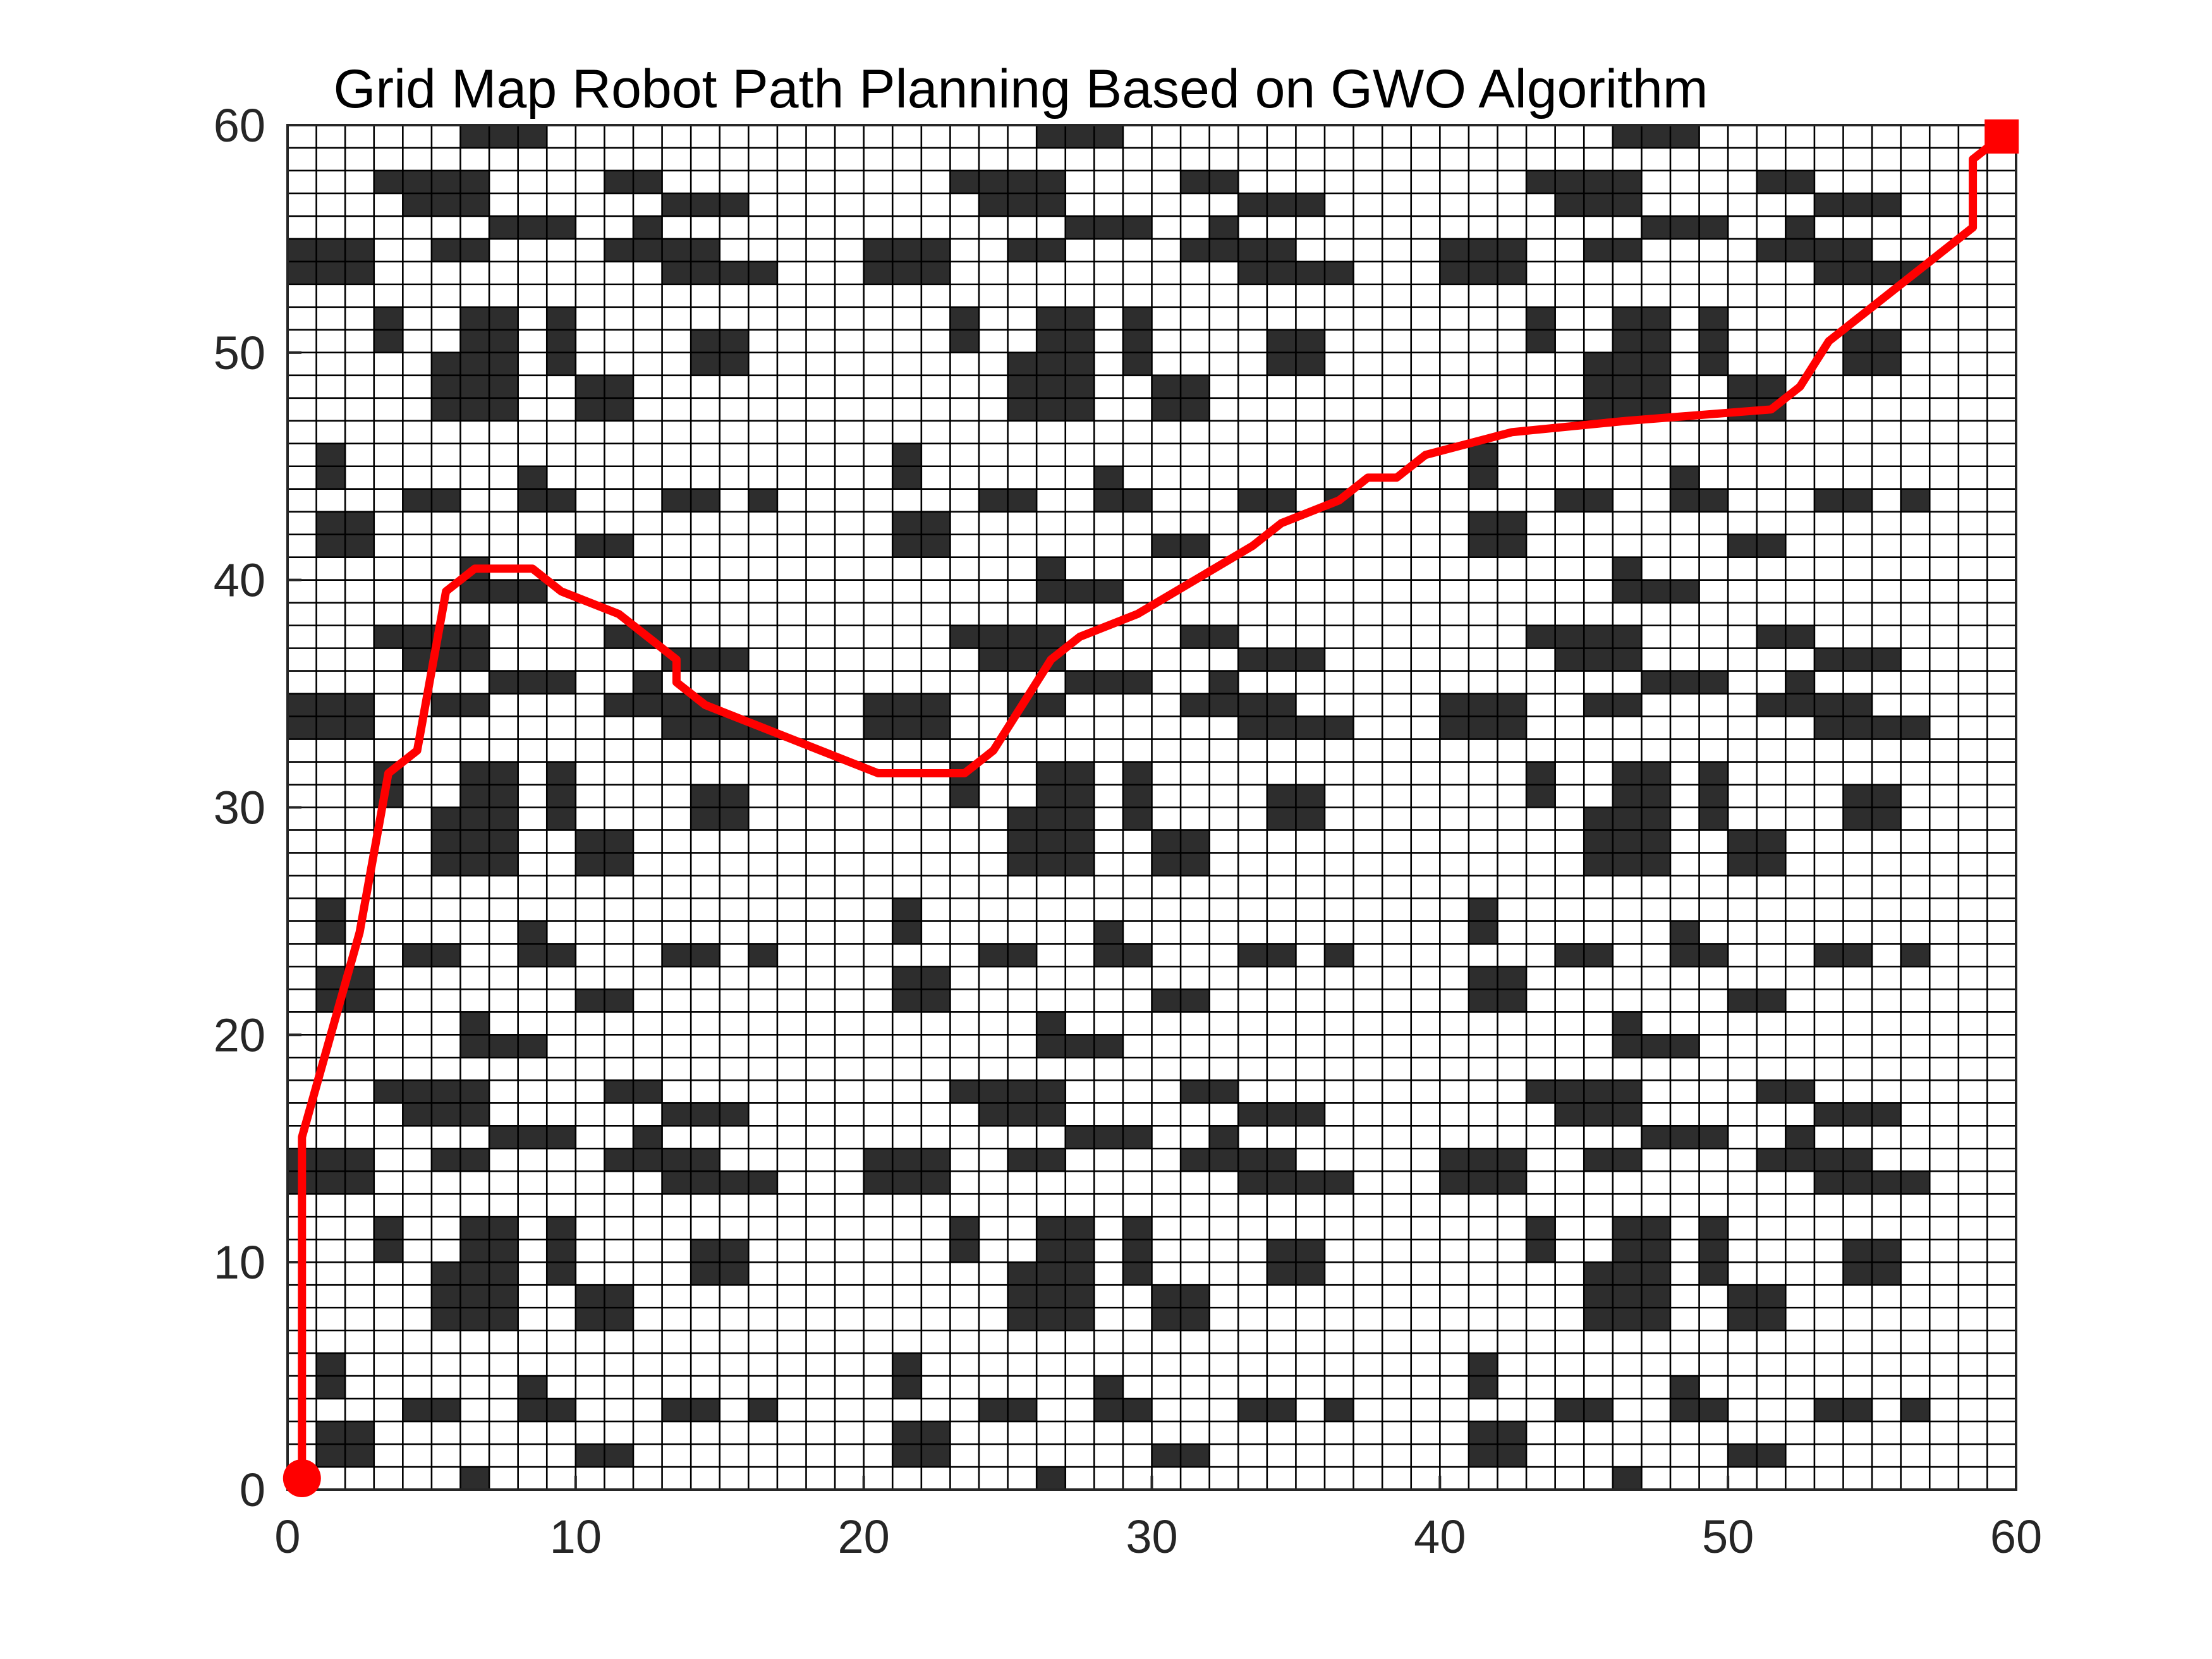 The width and height of the screenshot is (2212, 1659). Describe the element at coordinates (240, 125) in the screenshot. I see `y-tick-label: 60` at that location.